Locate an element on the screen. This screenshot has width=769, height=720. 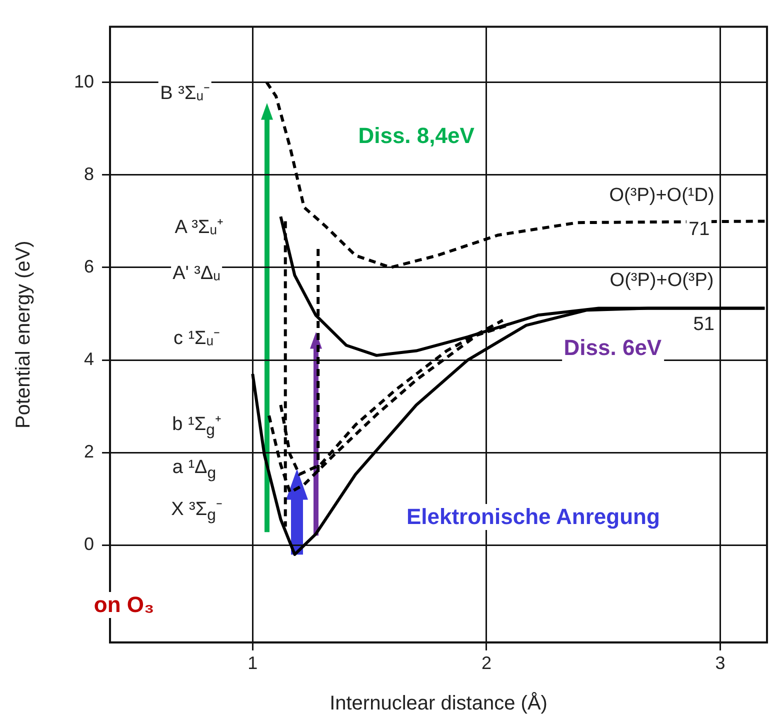
x-tick-label: 1 is located at coordinates (253, 663).